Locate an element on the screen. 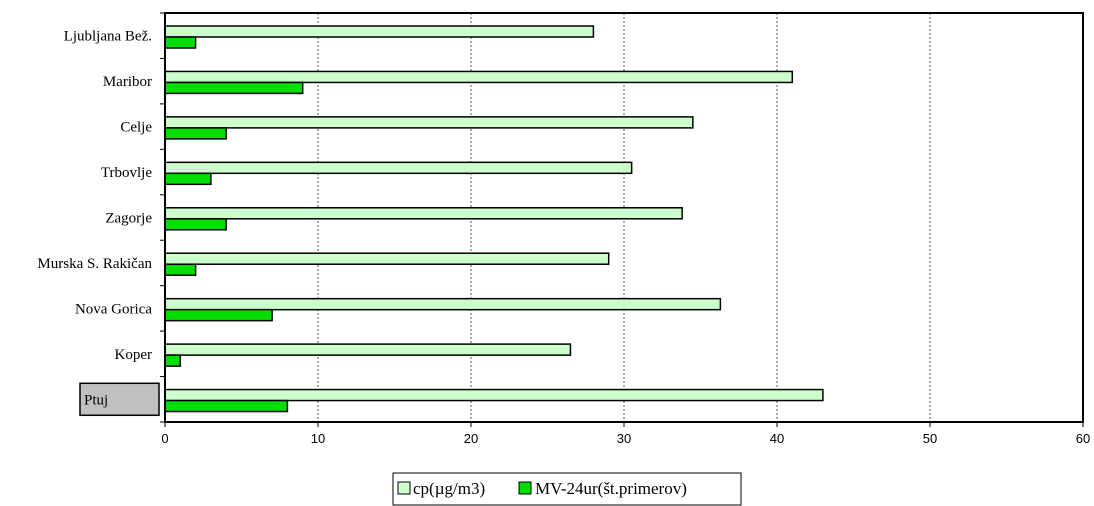  x-tick-label: 50 is located at coordinates (930, 438).